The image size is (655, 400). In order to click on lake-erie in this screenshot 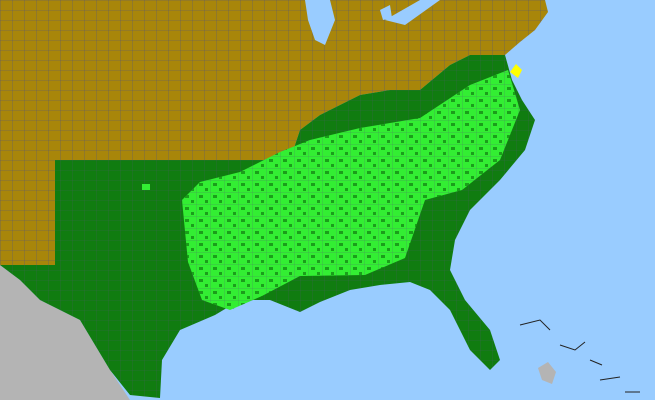, I will do `click(412, 12)`.